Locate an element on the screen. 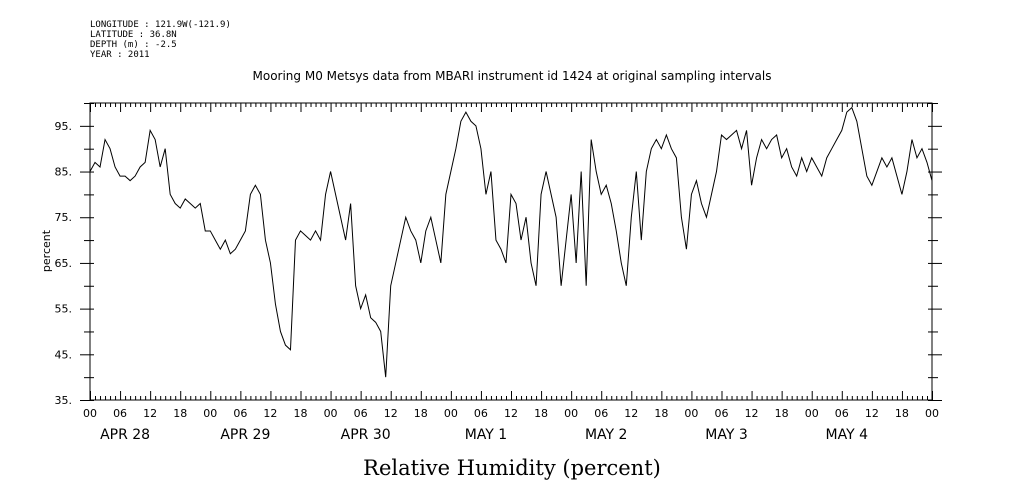 The image size is (1009, 504). x-axis-label: Relative Humidity (percent) is located at coordinates (512, 468).